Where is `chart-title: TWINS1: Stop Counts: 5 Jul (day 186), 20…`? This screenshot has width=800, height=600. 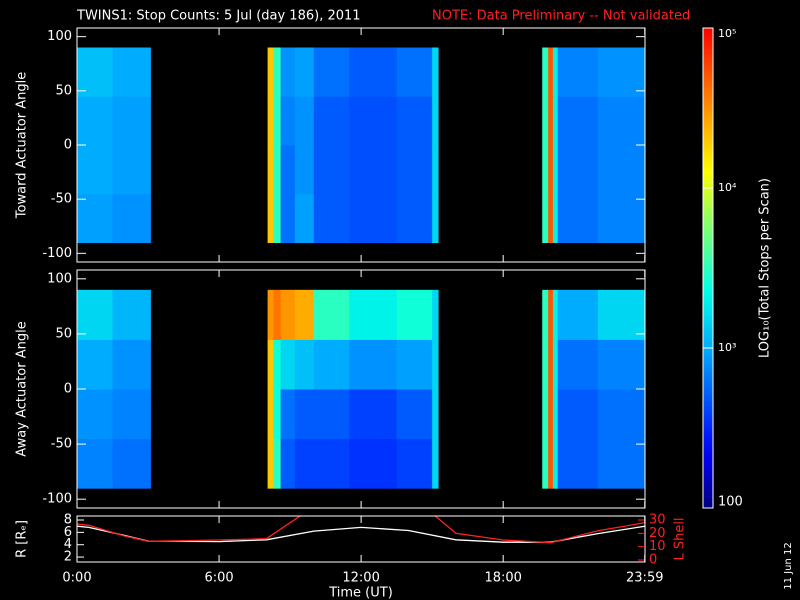
chart-title: TWINS1: Stop Counts: 5 Jul (day 186), 20… is located at coordinates (218, 16).